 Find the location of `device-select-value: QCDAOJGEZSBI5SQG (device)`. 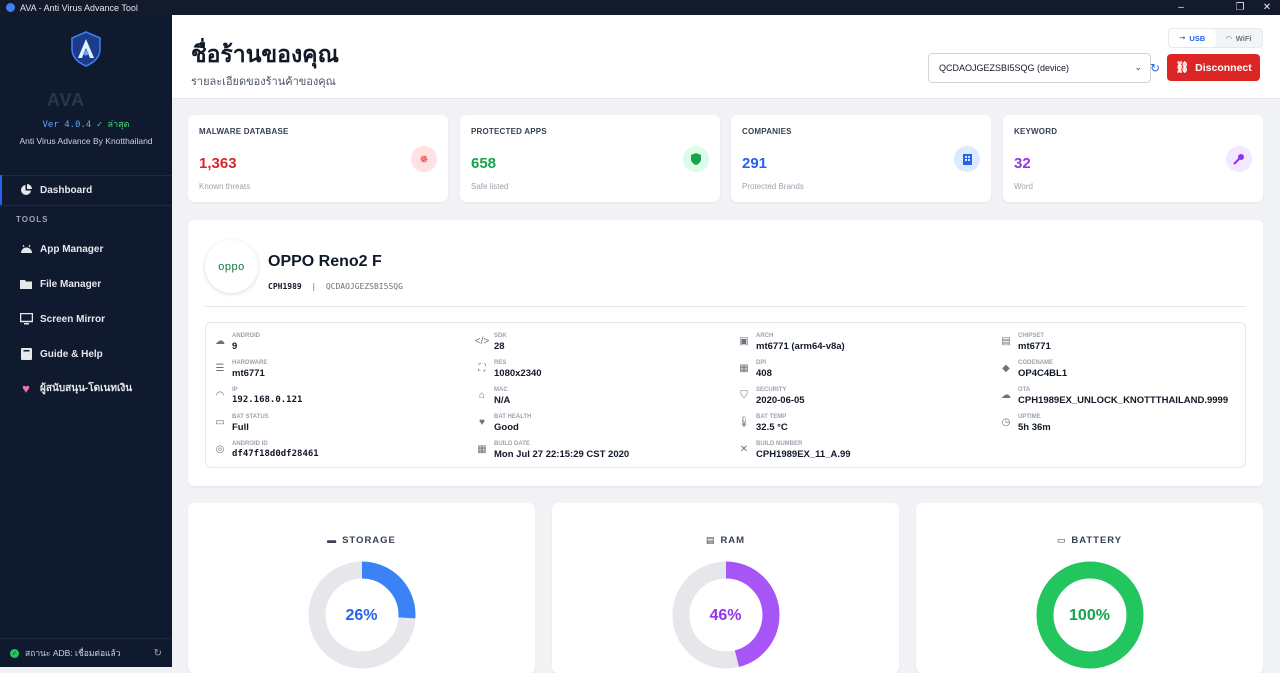

device-select-value: QCDAOJGEZSBI5SQG (device) is located at coordinates (1004, 68).